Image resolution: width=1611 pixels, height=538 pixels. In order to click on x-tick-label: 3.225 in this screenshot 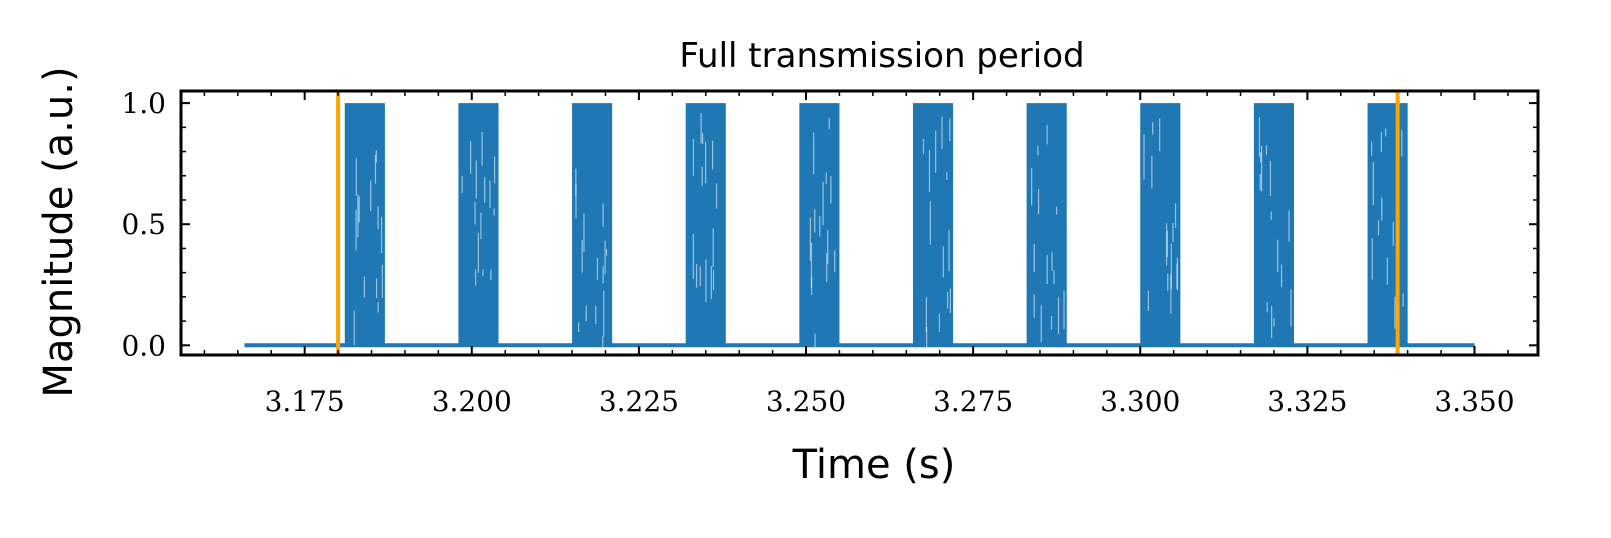, I will do `click(639, 401)`.